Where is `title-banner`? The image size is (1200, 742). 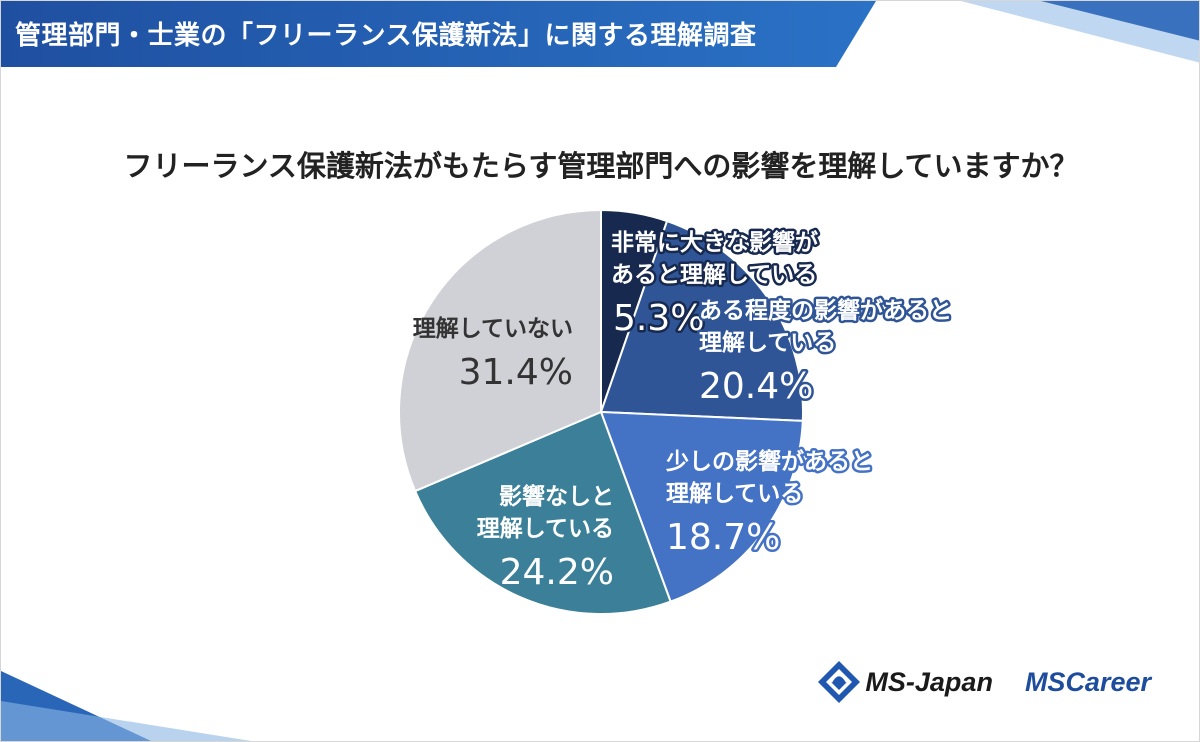 title-banner is located at coordinates (600, 34).